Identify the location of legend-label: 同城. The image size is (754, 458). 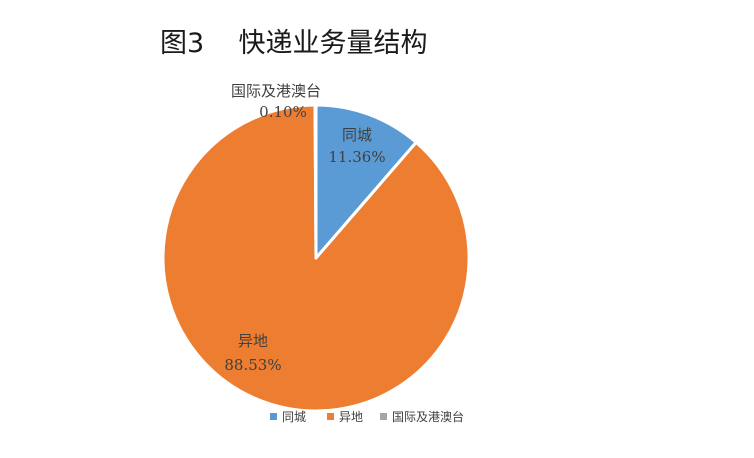
(294, 417).